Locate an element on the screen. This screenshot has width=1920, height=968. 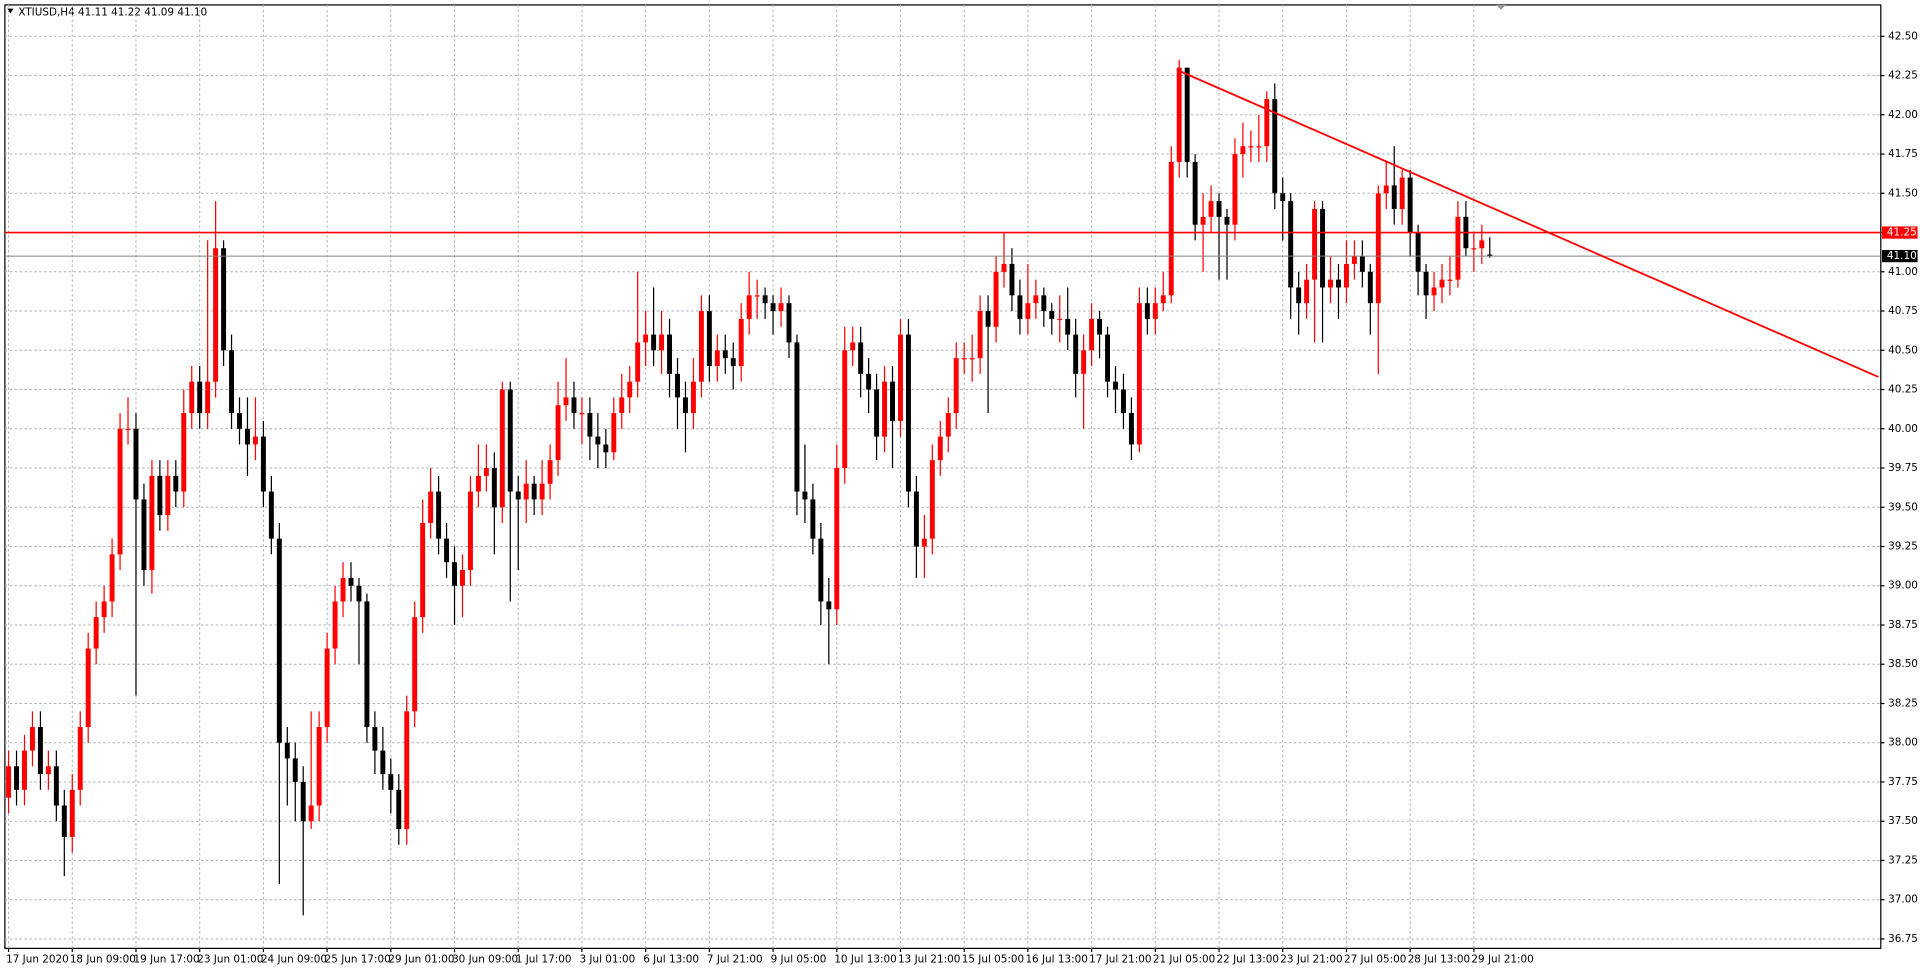
y-tick-label: 42.50 is located at coordinates (1903, 36).